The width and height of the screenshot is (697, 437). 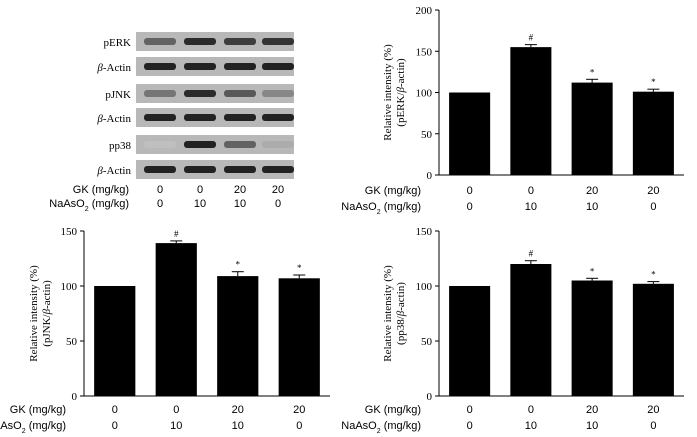 I want to click on chart1-y-tick-label: 50, so click(x=72, y=342).